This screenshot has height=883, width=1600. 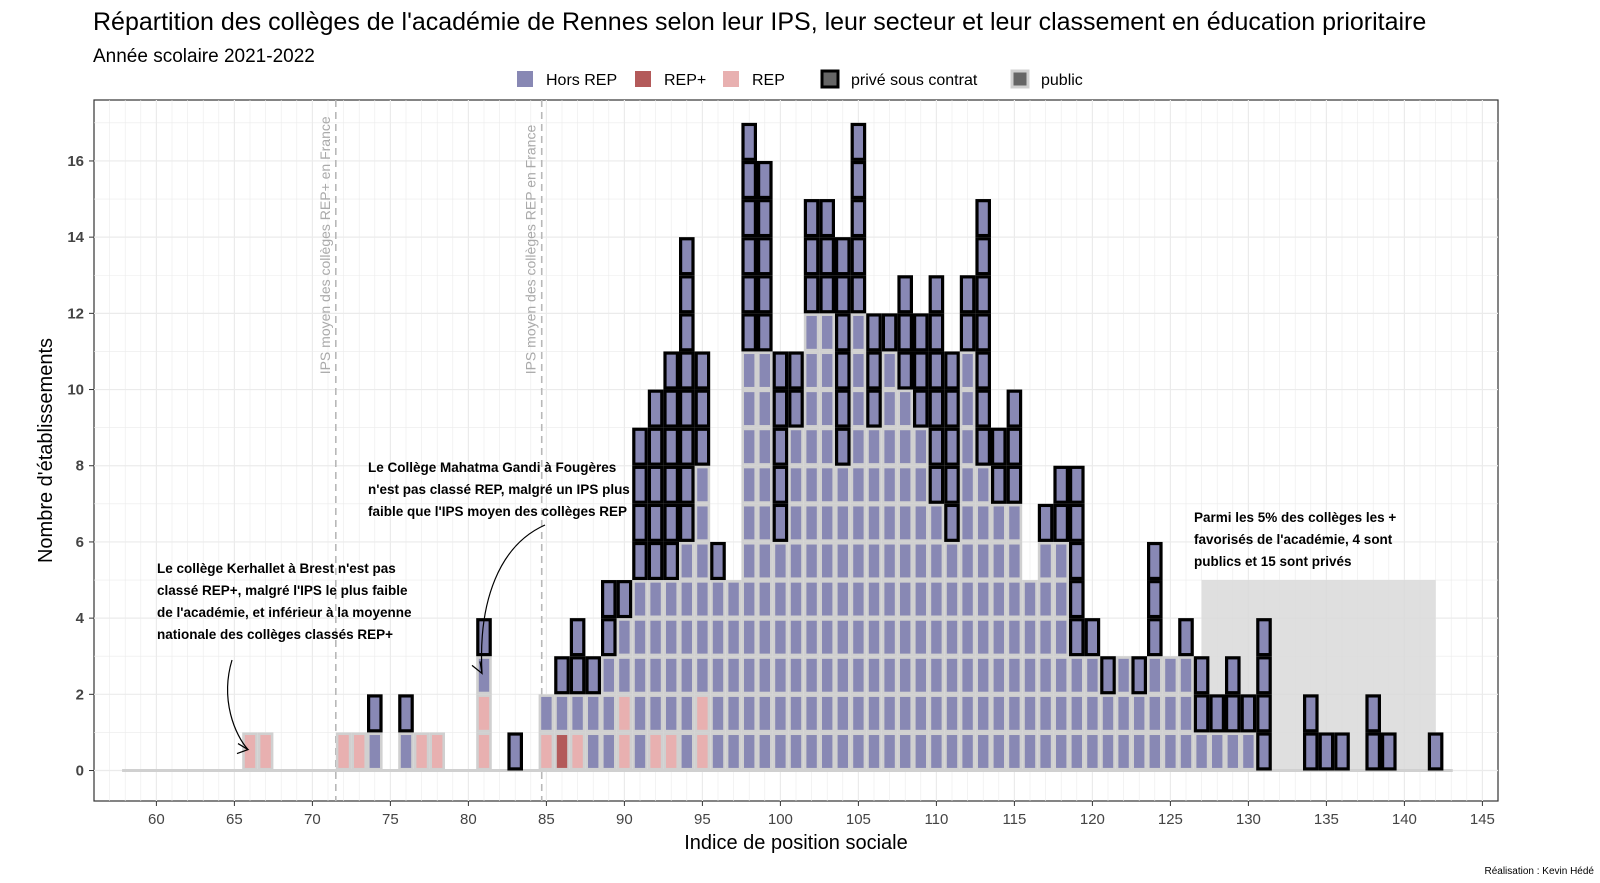 I want to click on y-tick-label: 12, so click(x=75, y=313).